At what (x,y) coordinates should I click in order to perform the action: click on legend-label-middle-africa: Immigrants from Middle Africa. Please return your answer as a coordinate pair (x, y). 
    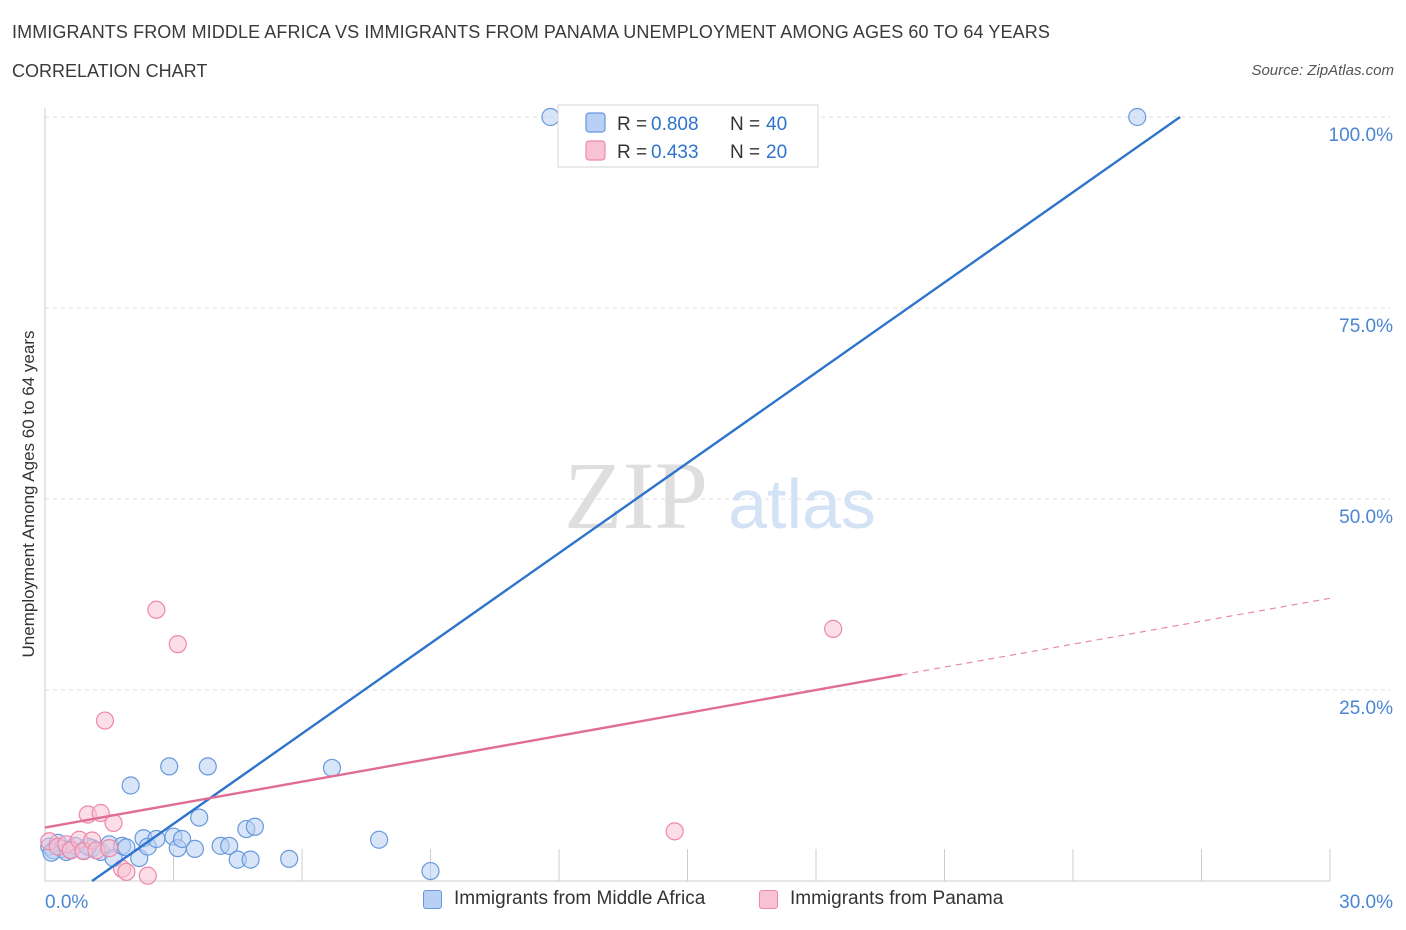
    Looking at the image, I should click on (580, 898).